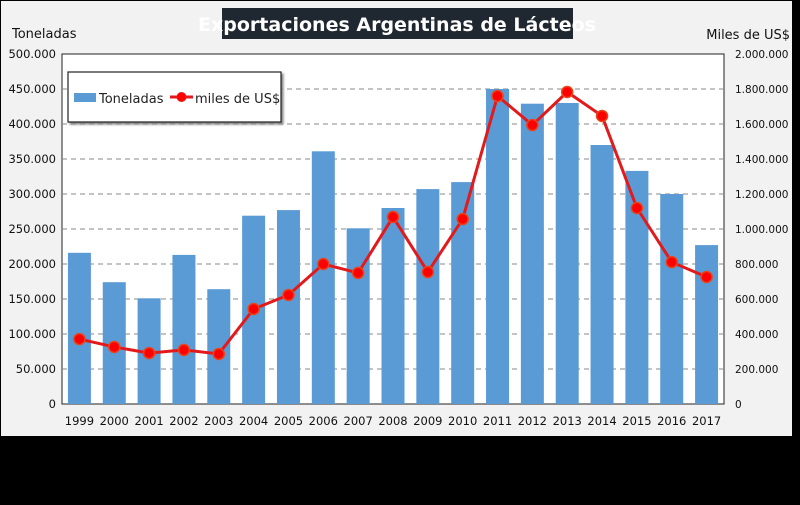 The width and height of the screenshot is (800, 505). What do you see at coordinates (428, 272) in the screenshot?
I see `point-2009` at bounding box center [428, 272].